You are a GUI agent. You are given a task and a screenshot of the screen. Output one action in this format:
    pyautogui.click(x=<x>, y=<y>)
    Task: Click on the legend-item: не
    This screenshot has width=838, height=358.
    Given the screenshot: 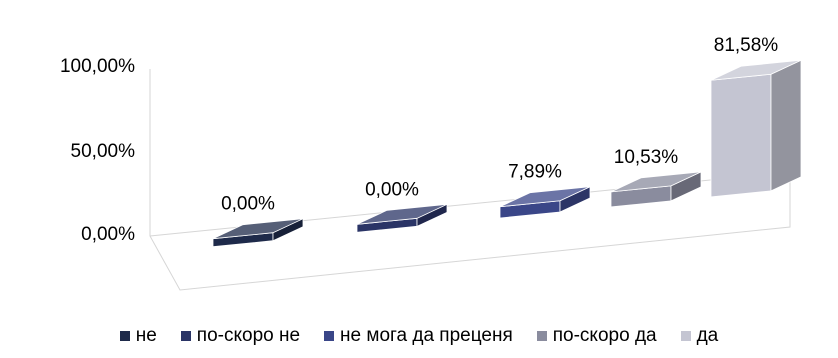 What is the action you would take?
    pyautogui.click(x=138, y=336)
    